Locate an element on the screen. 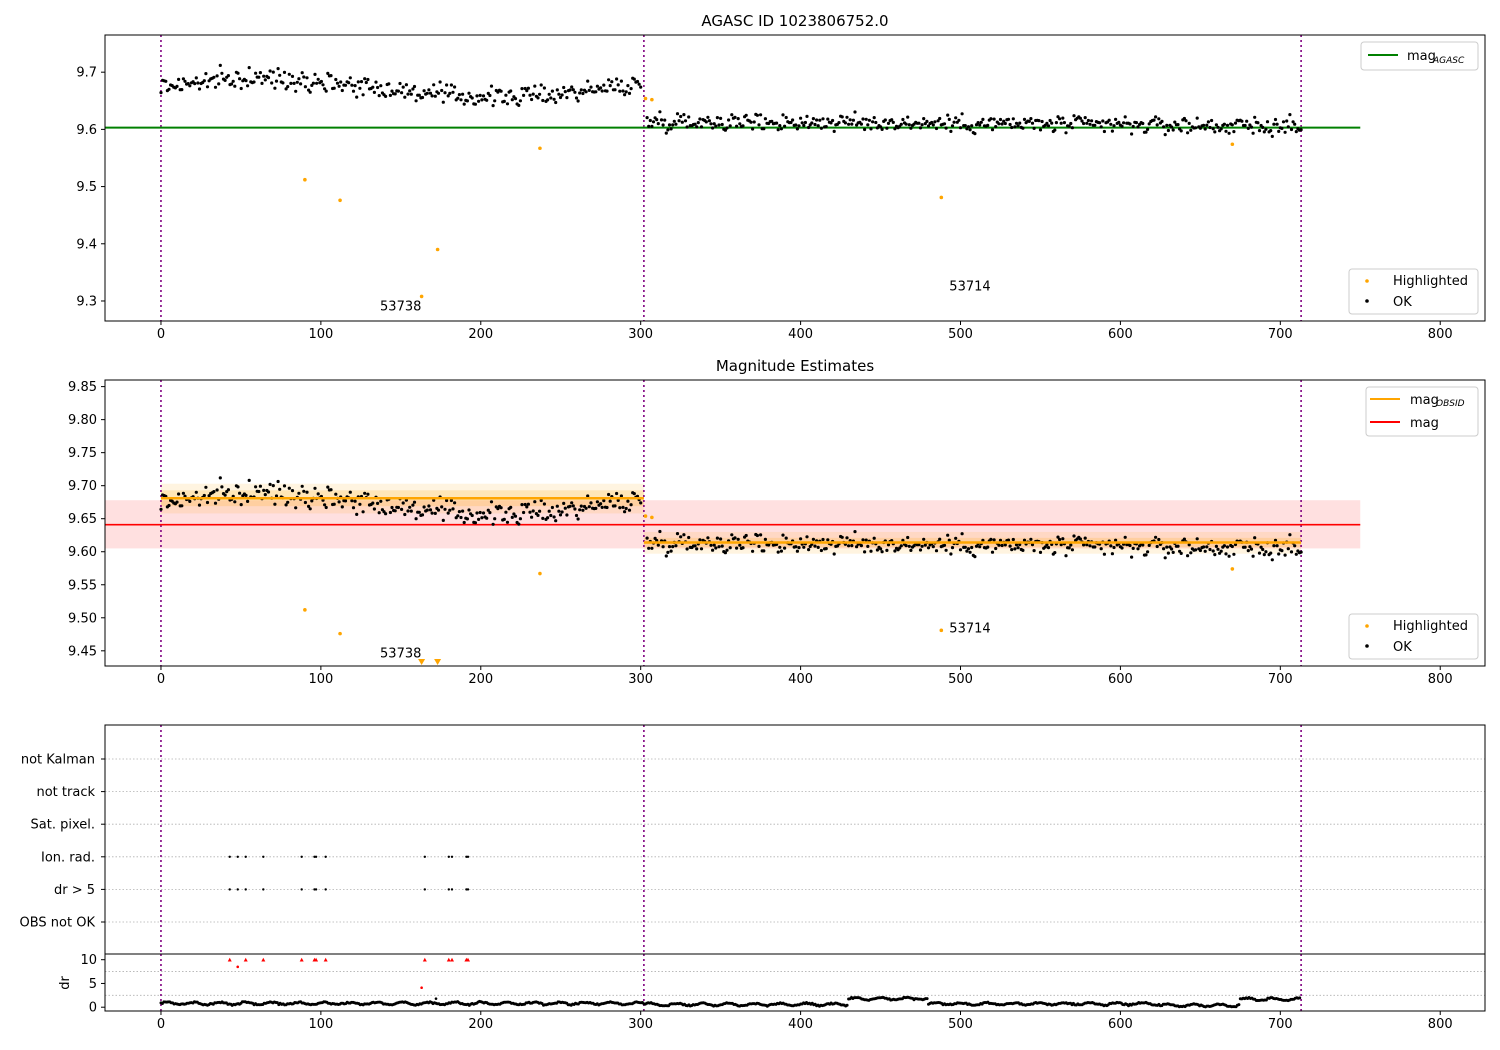  dr-outlier-point is located at coordinates (421, 988).